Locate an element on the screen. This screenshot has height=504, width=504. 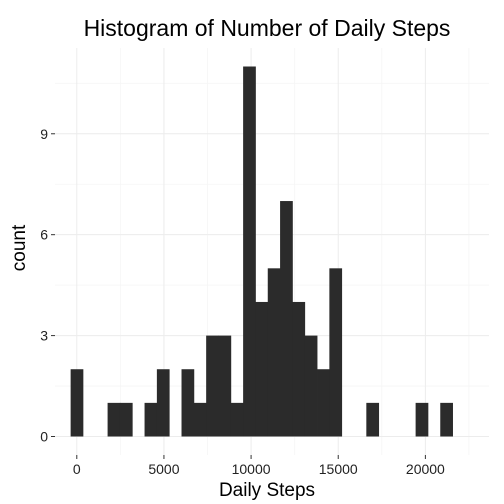
x-tick-label: 5000 is located at coordinates (163, 469).